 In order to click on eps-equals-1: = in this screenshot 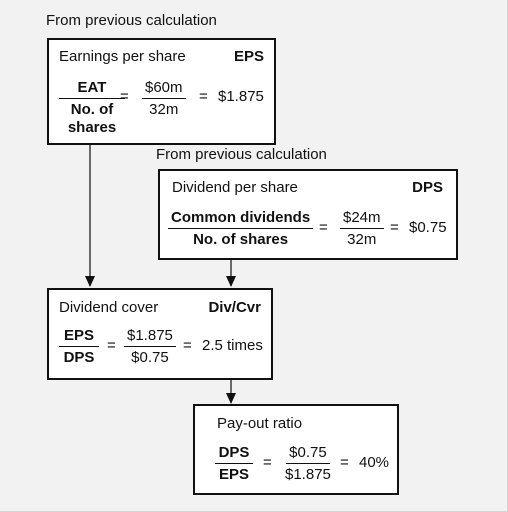, I will do `click(124, 96)`.